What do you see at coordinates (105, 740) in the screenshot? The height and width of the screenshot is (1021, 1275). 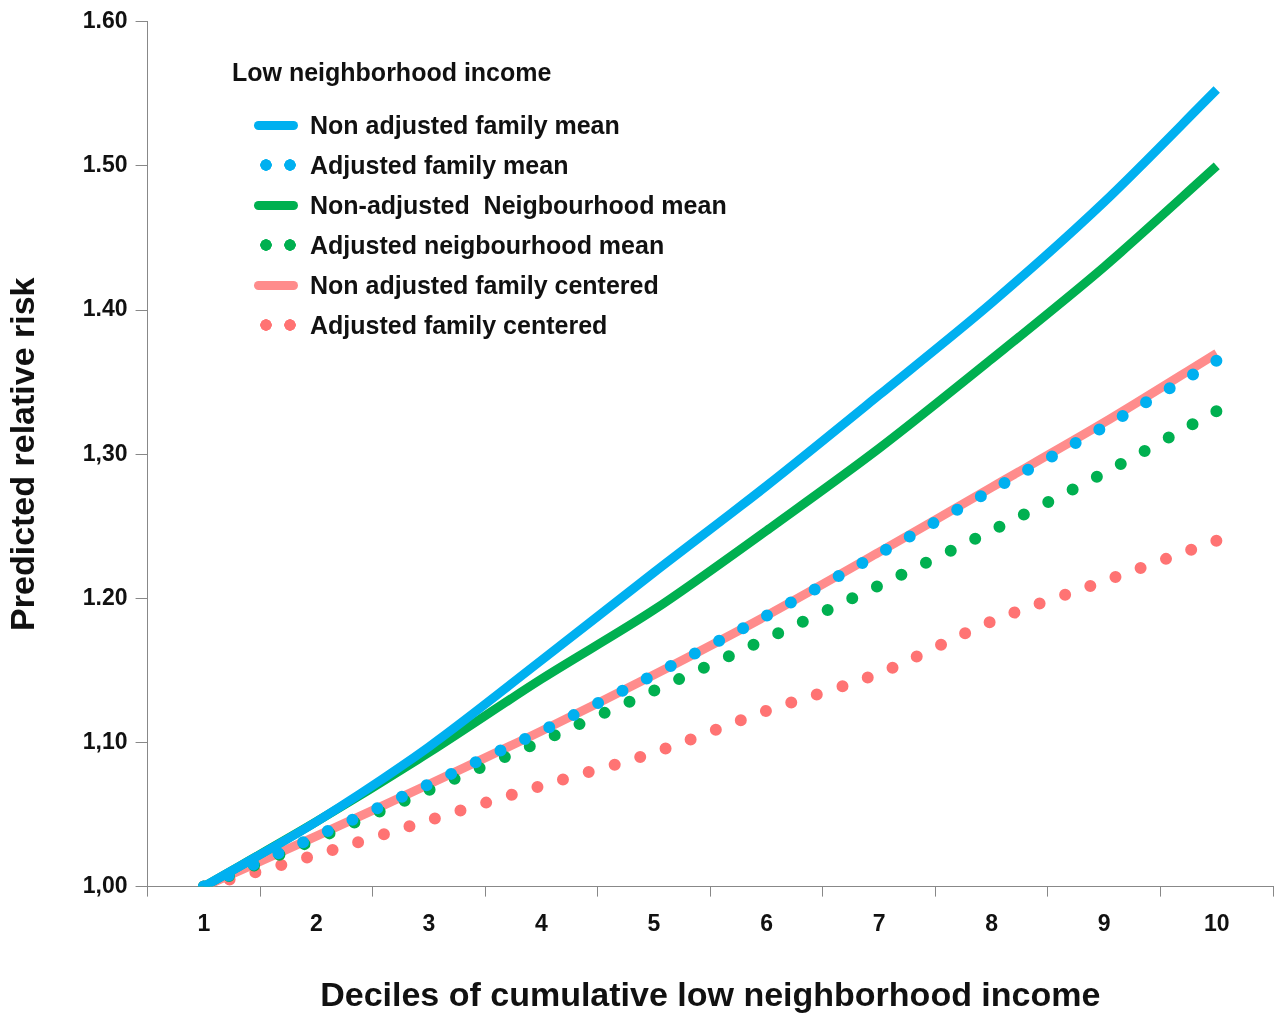 I see `y-tick-label: 1,10` at bounding box center [105, 740].